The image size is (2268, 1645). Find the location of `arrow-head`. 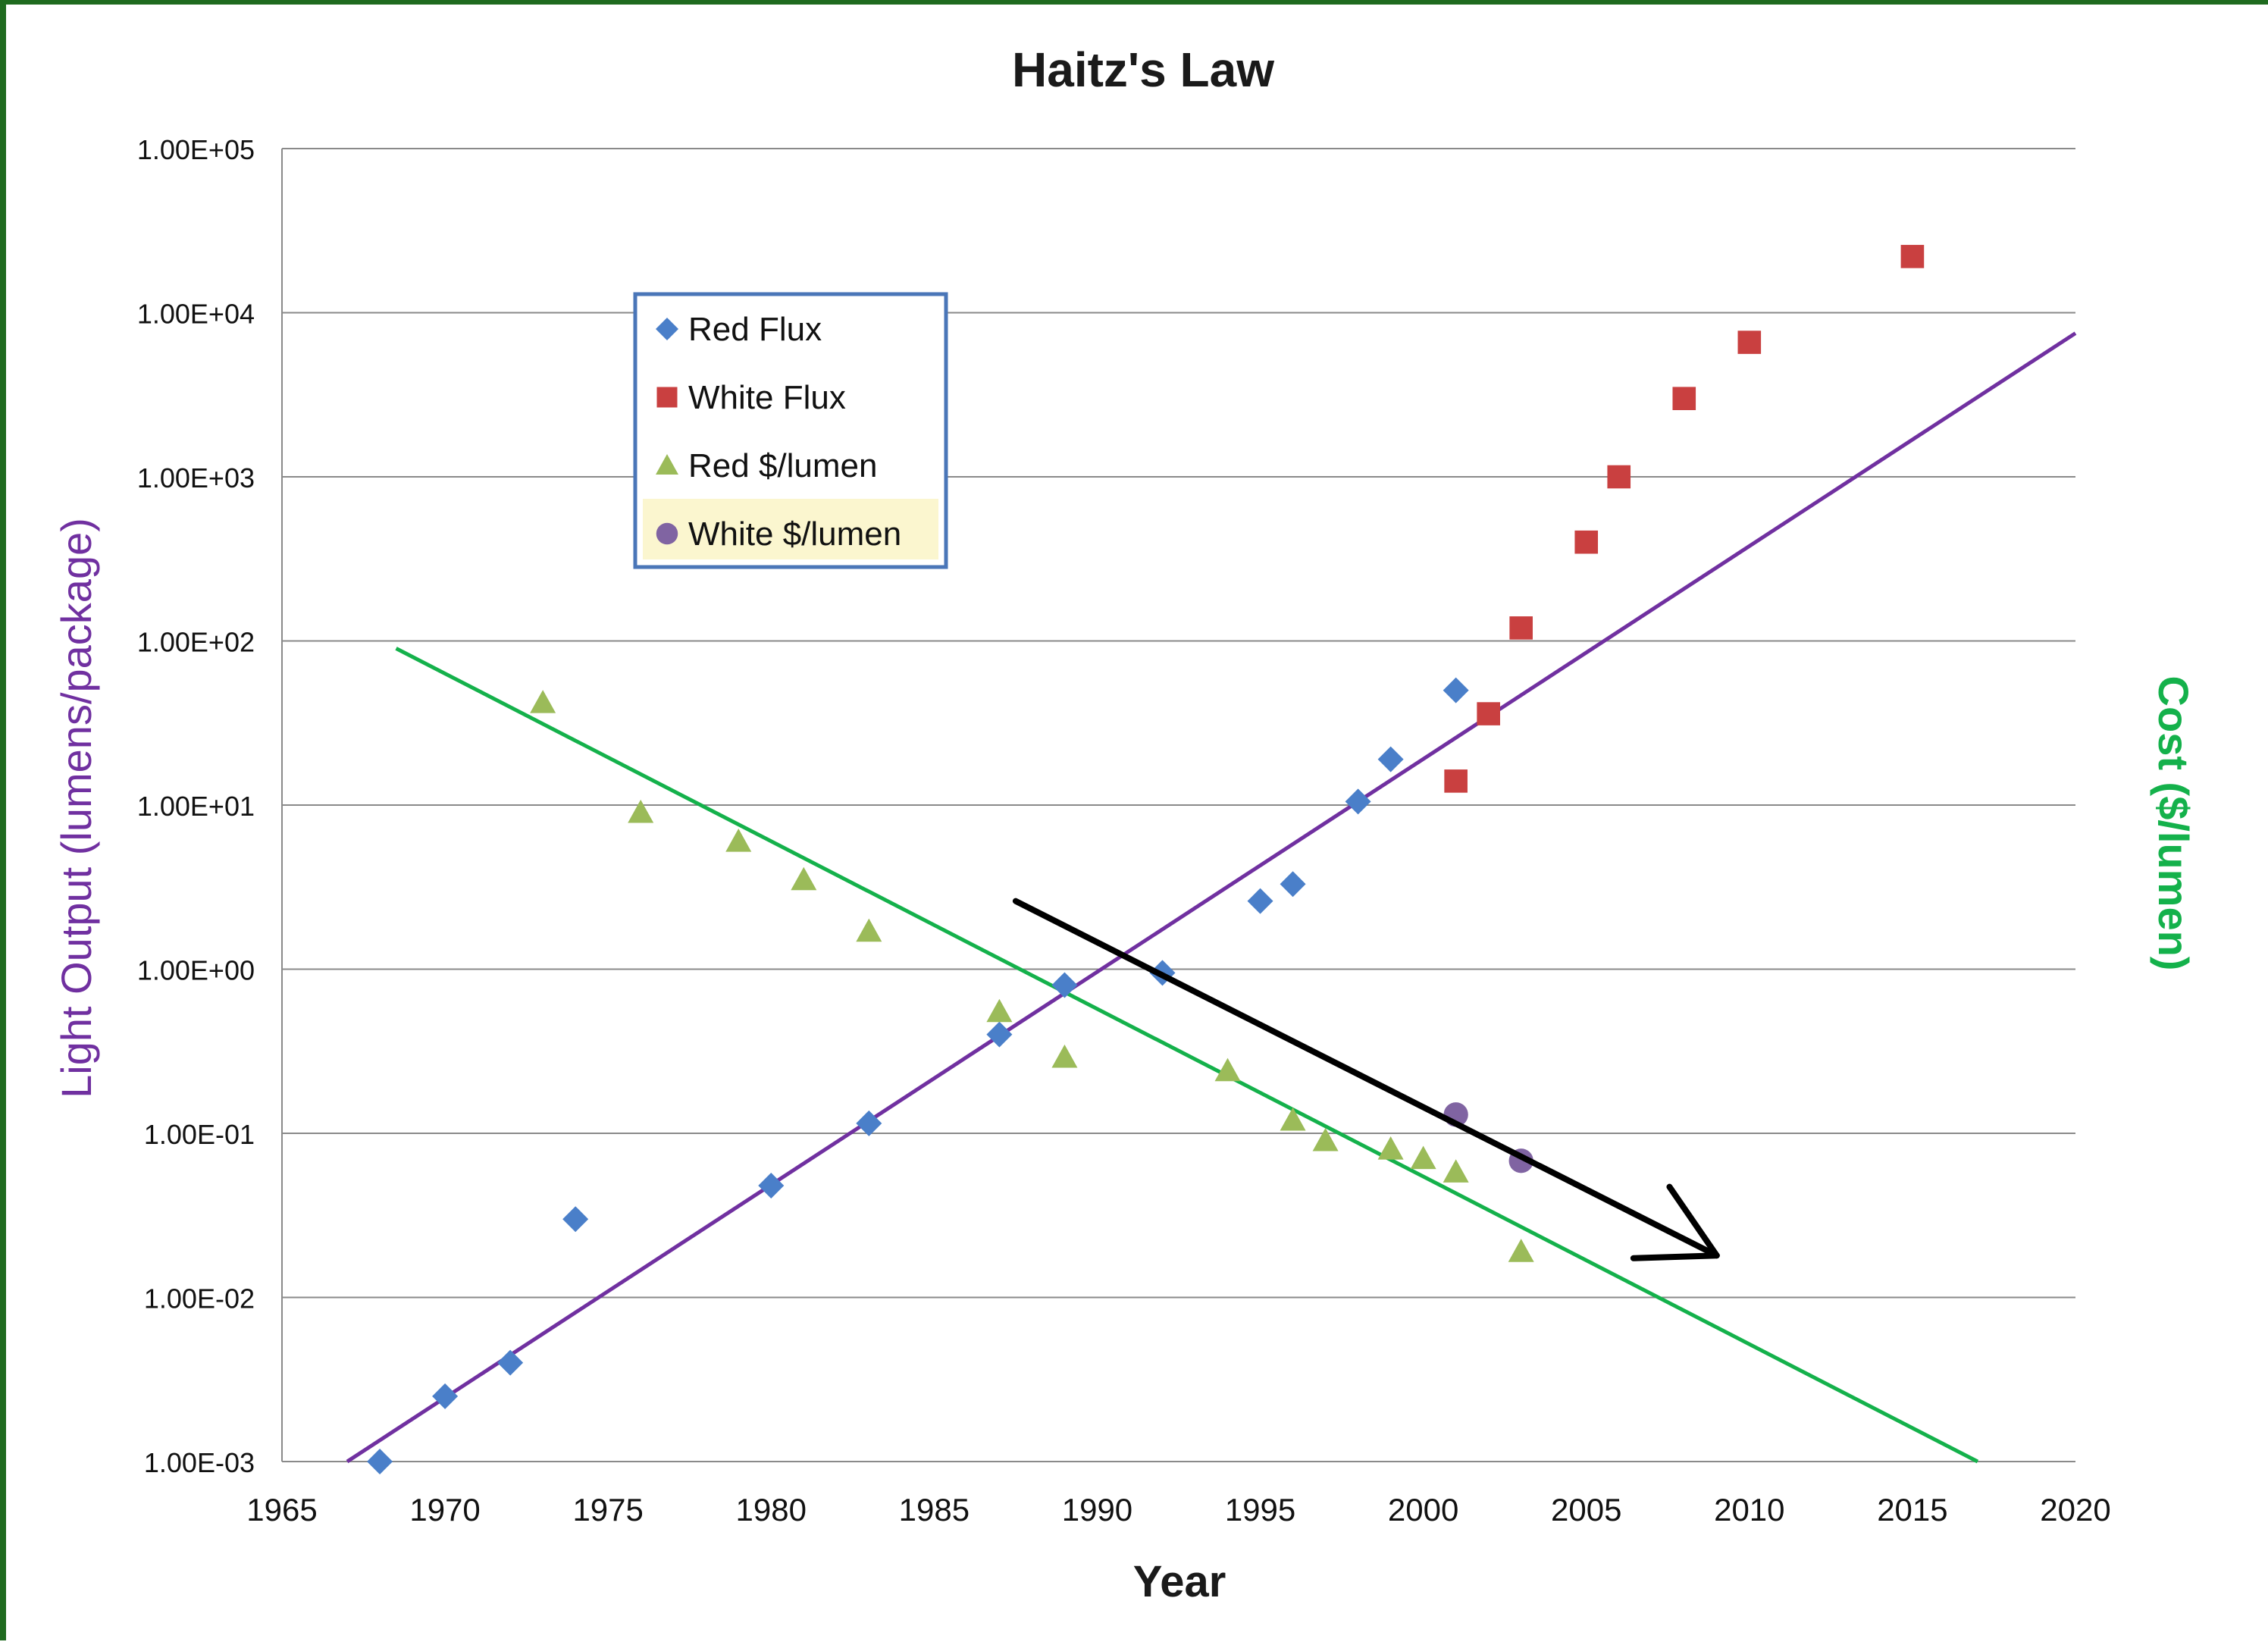

arrow-head is located at coordinates (1675, 1222).